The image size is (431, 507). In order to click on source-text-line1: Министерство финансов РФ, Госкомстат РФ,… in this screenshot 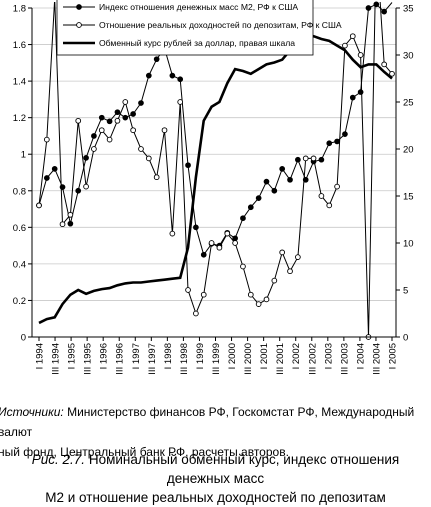, I will do `click(207, 422)`.